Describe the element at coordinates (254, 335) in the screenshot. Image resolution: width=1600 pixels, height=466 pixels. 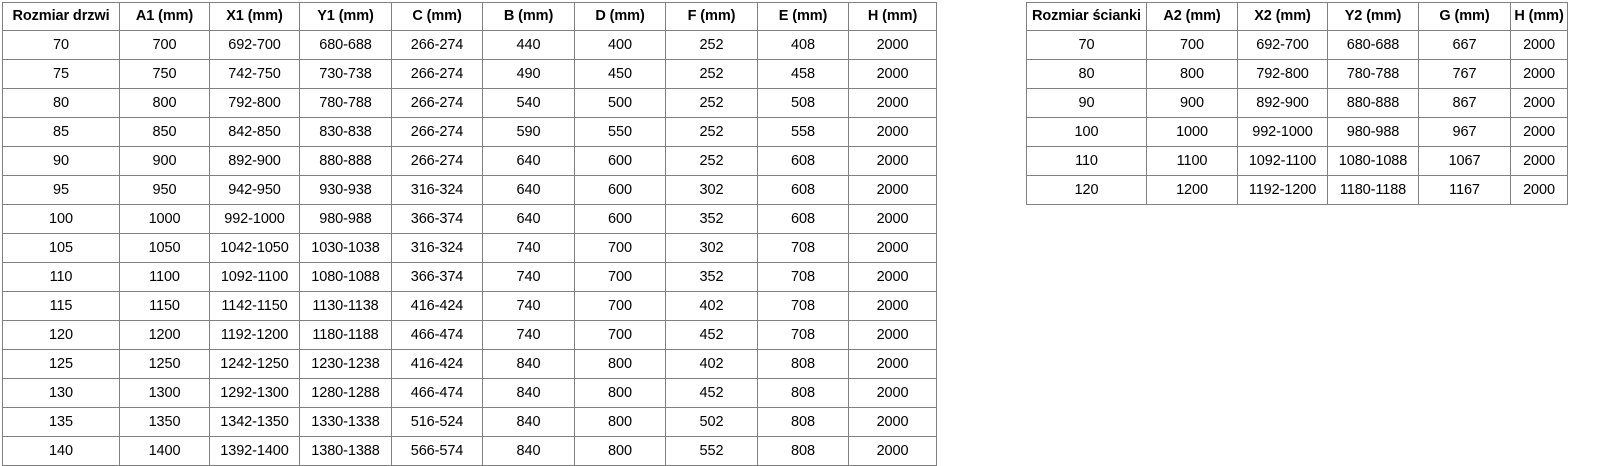
I see `table-cell: 1192-1200` at that location.